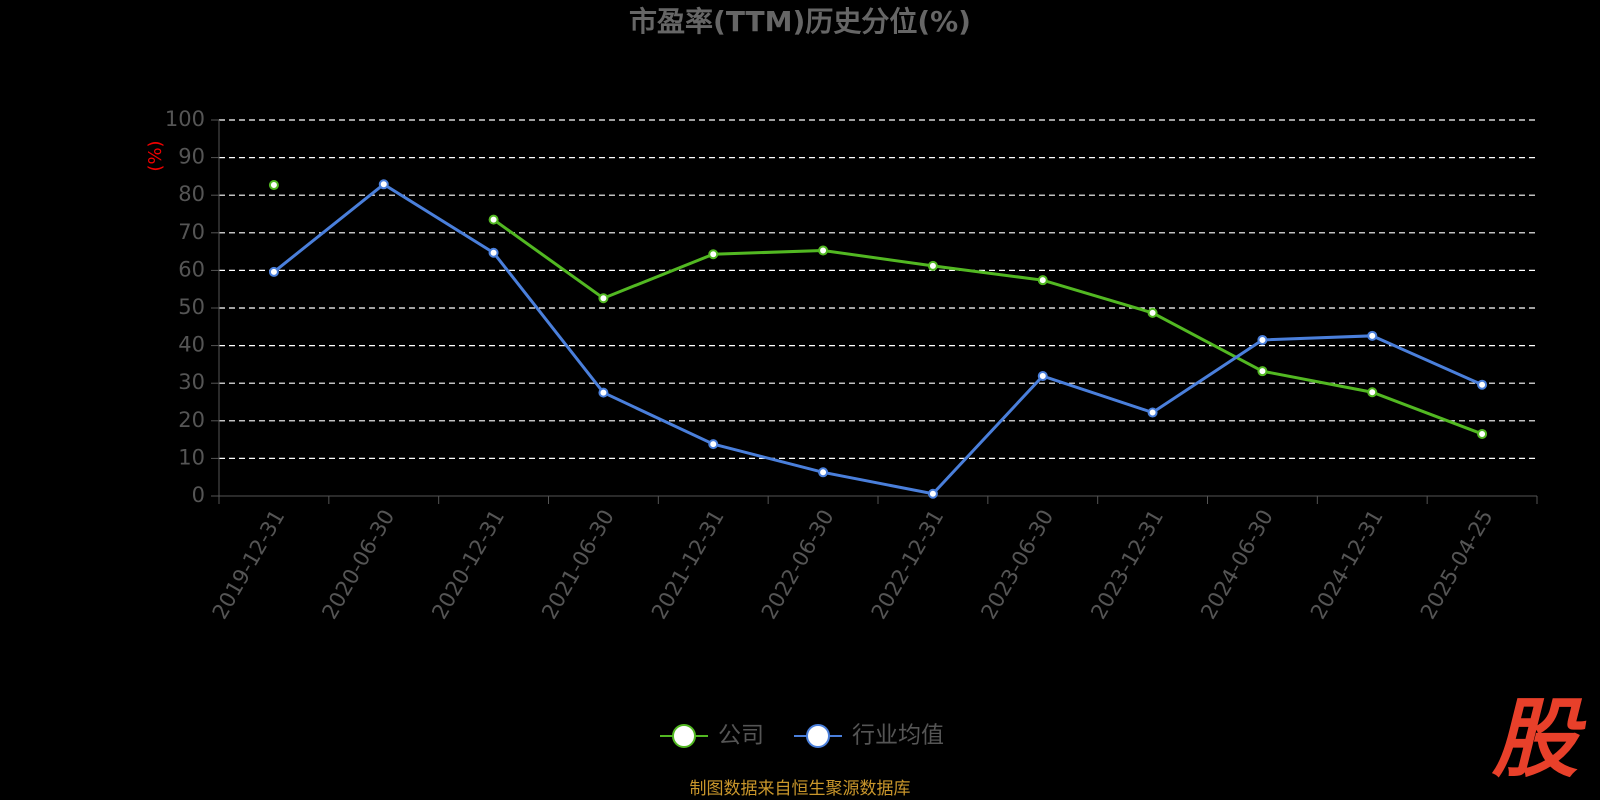 The image size is (1600, 800). What do you see at coordinates (1347, 565) in the screenshot?
I see `x-tick-label: 2024-12-31` at bounding box center [1347, 565].